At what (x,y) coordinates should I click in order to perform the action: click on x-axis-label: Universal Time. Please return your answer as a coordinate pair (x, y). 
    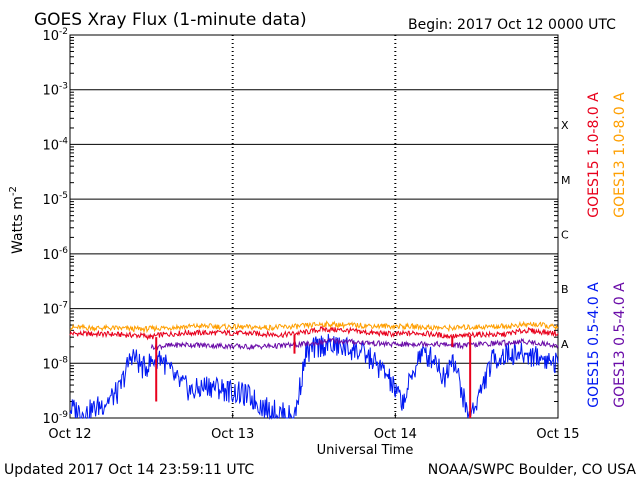
    Looking at the image, I should click on (365, 450).